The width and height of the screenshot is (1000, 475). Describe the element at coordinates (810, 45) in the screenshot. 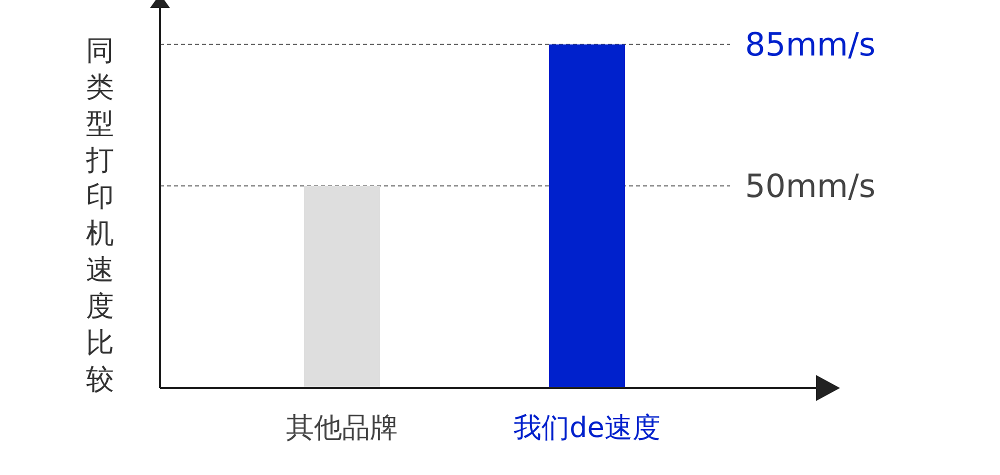

I see `y-tick-label: 85mm/s` at that location.